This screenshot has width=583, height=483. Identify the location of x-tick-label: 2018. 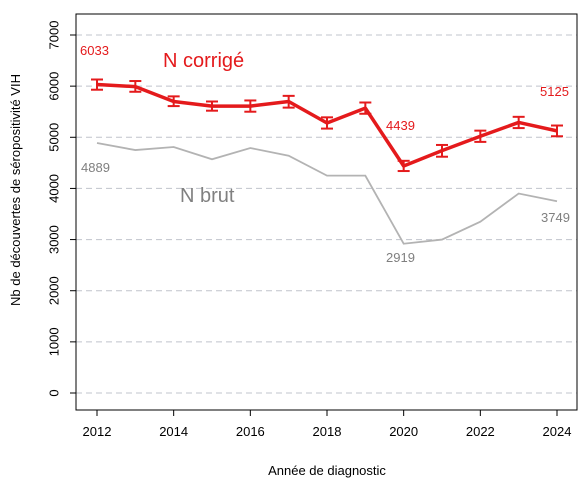
(327, 431).